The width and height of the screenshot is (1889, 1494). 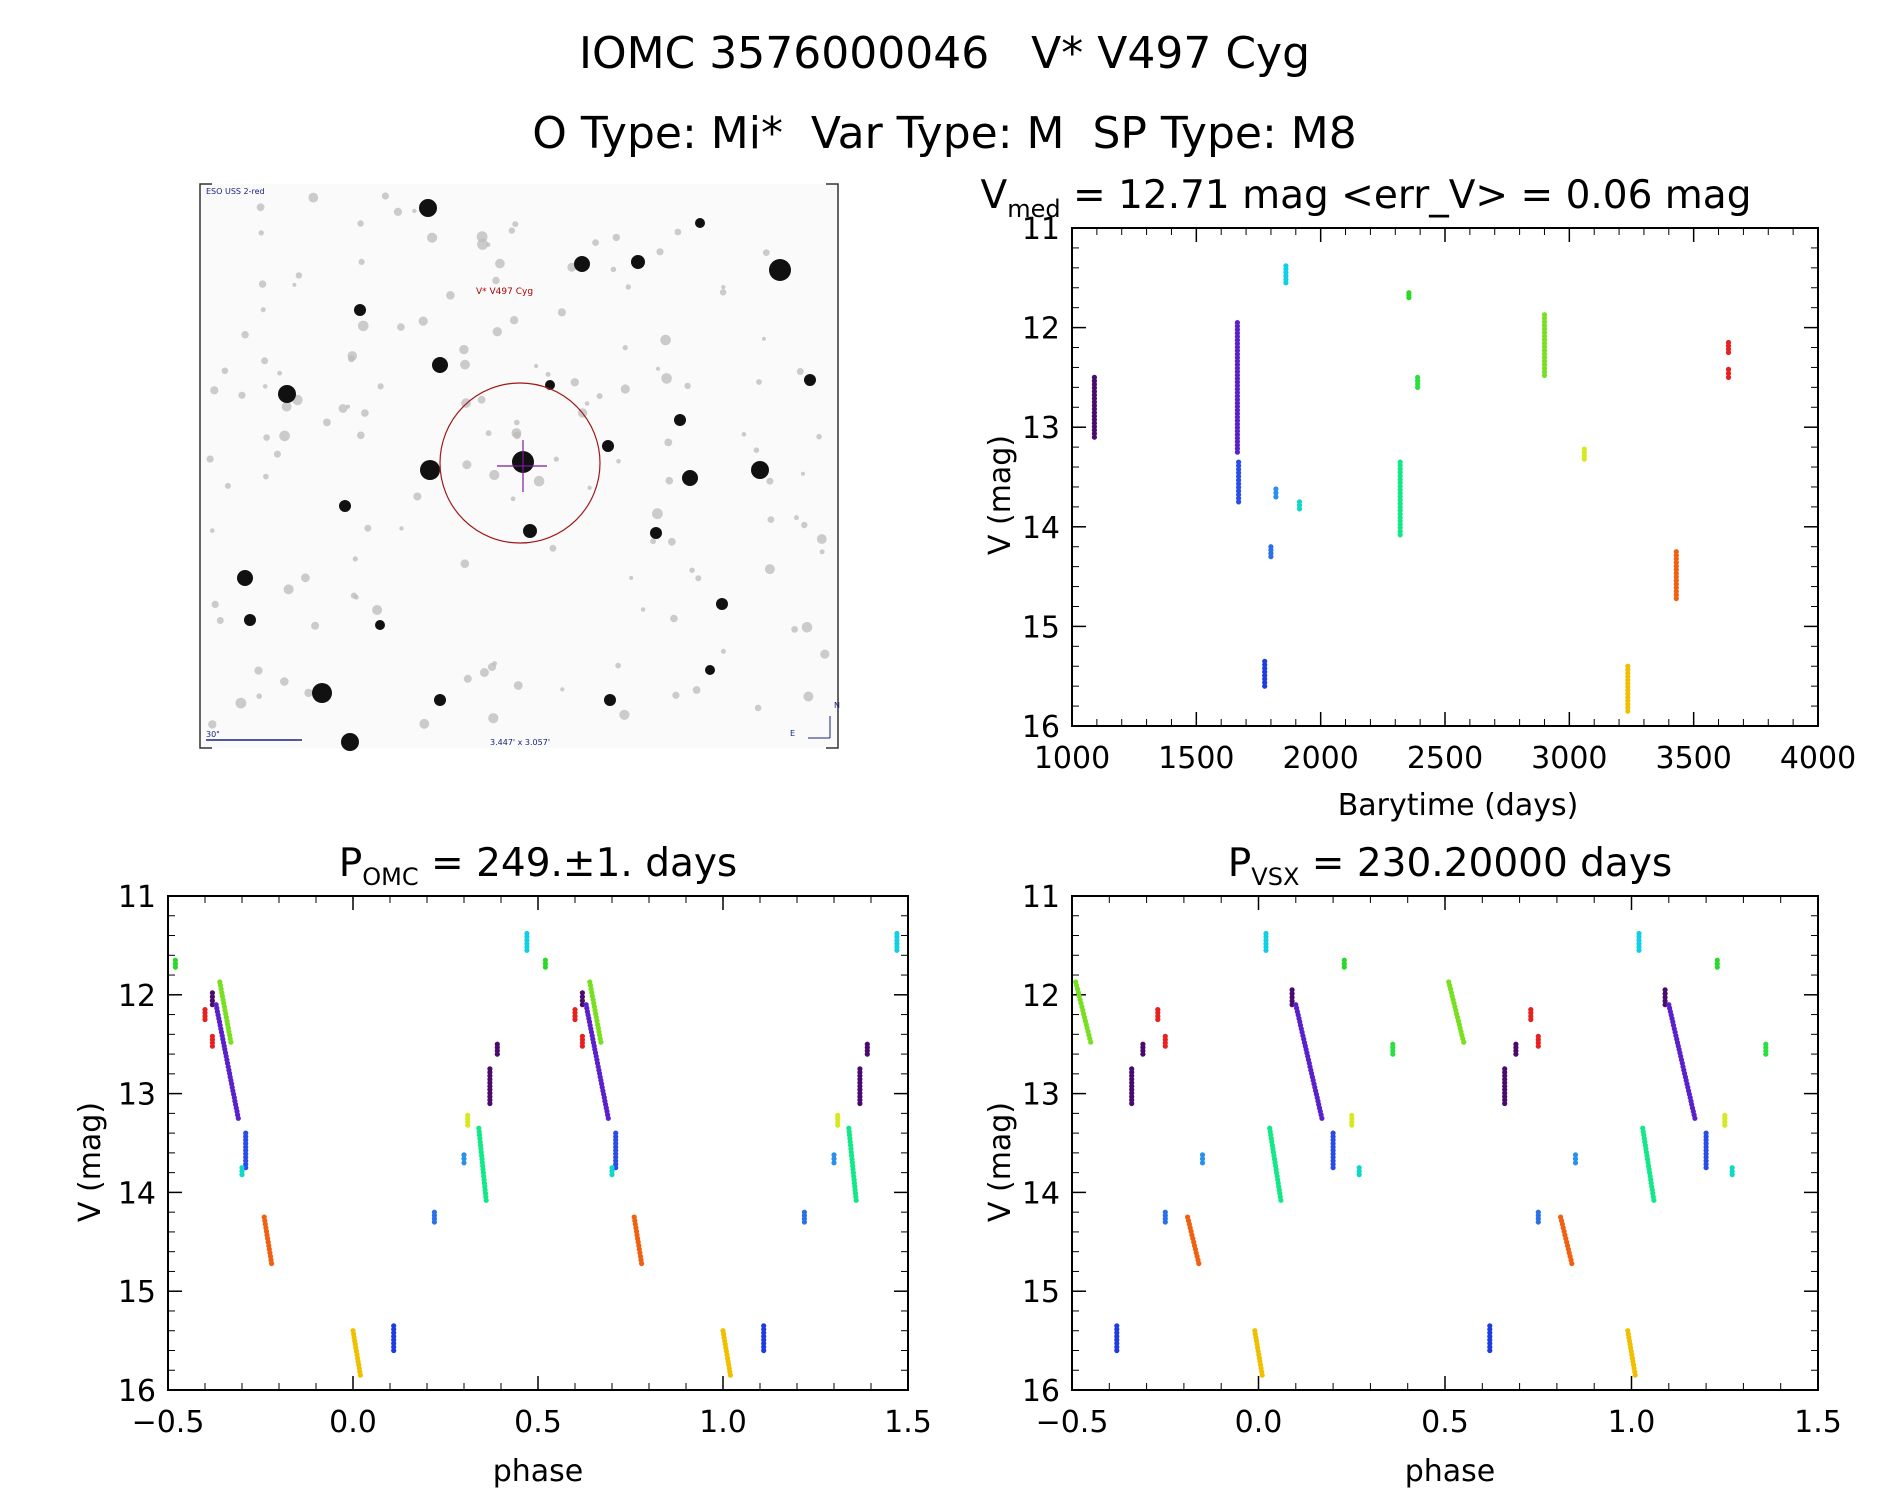 I want to click on lightcurve-xtick-label: 4000, so click(x=1818, y=758).